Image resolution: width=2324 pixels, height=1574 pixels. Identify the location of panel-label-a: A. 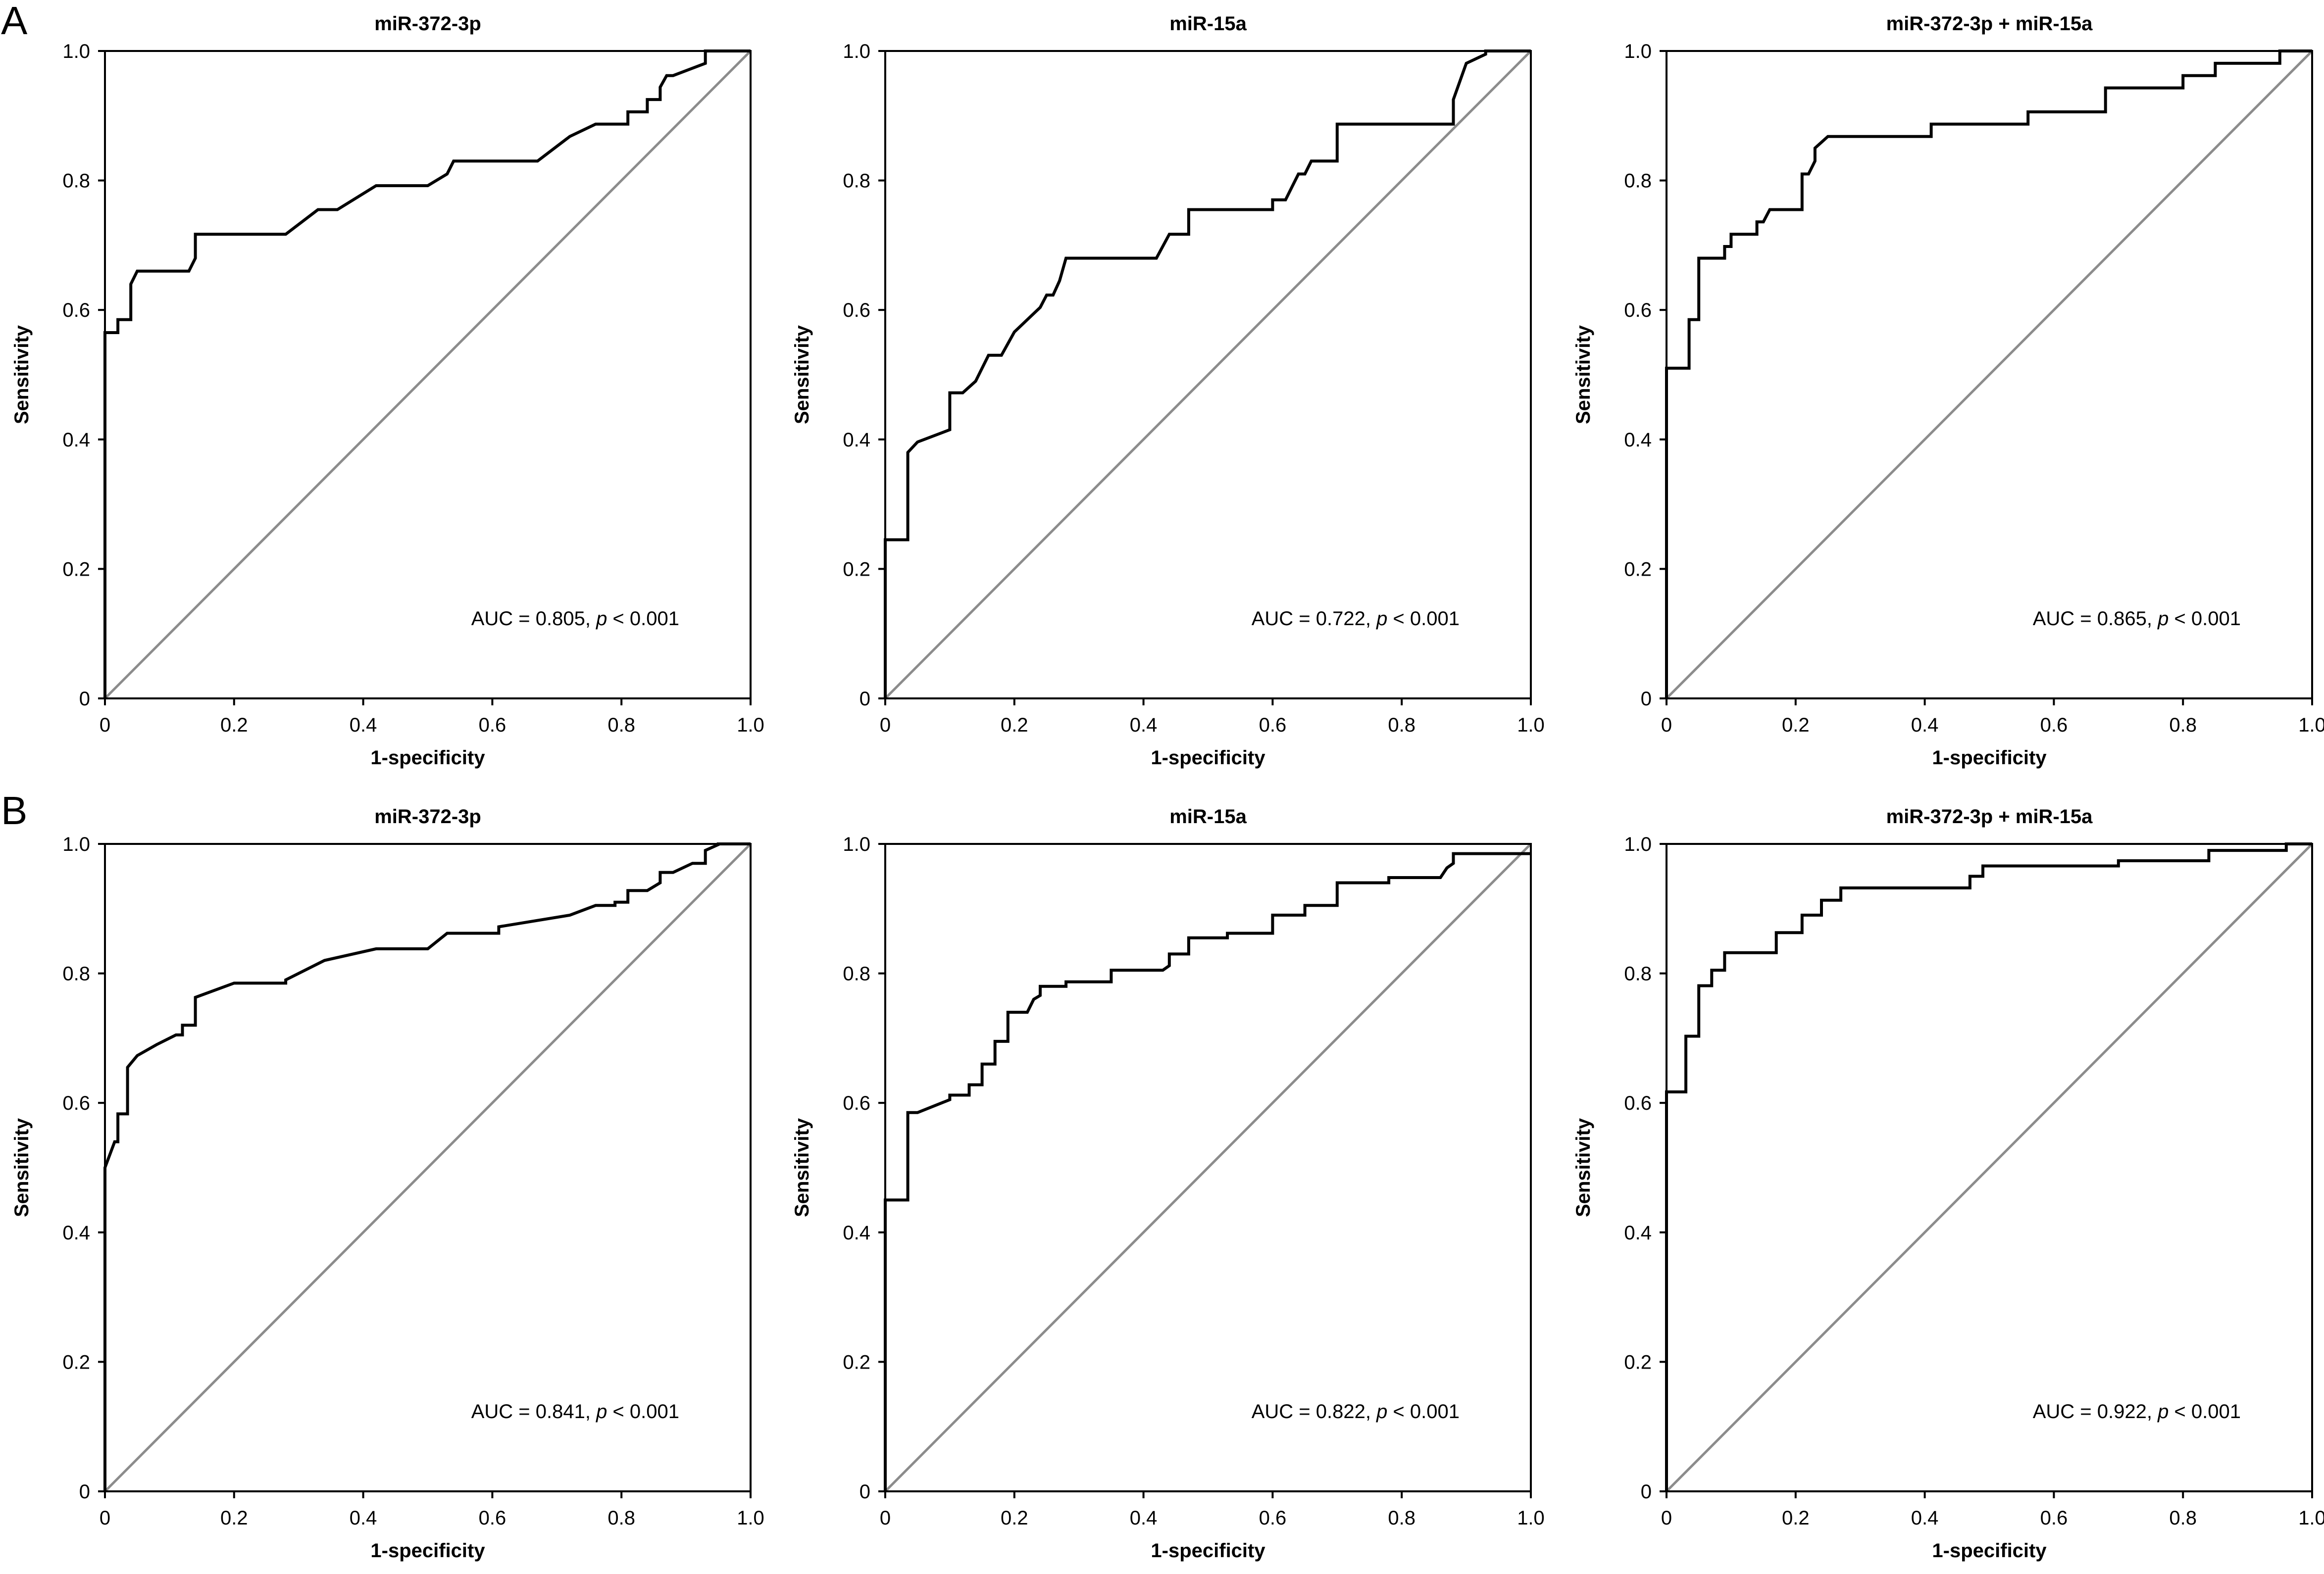
(14, 22).